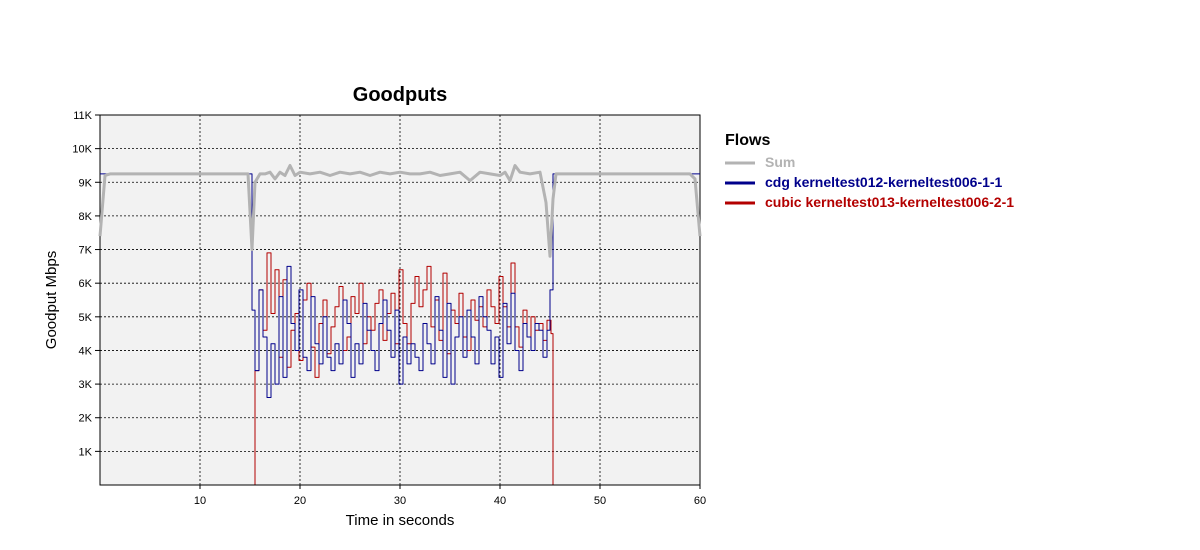 Image resolution: width=1200 pixels, height=550 pixels. Describe the element at coordinates (500, 501) in the screenshot. I see `x-tick-label: 40` at that location.